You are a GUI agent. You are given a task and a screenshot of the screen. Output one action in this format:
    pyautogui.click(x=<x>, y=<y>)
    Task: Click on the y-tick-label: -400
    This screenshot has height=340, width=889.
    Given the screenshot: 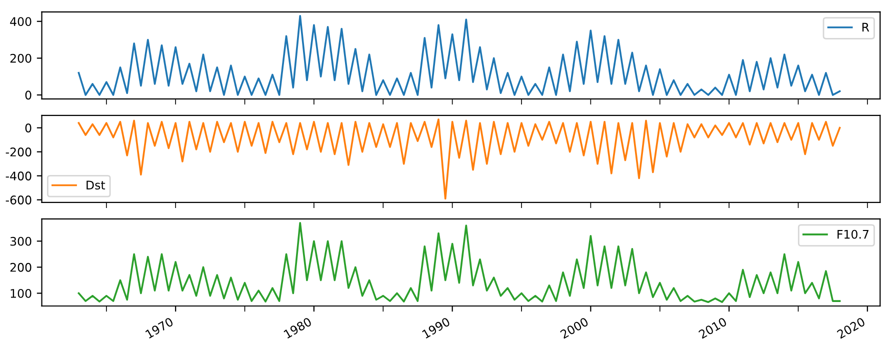 What is the action you would take?
    pyautogui.click(x=19, y=176)
    